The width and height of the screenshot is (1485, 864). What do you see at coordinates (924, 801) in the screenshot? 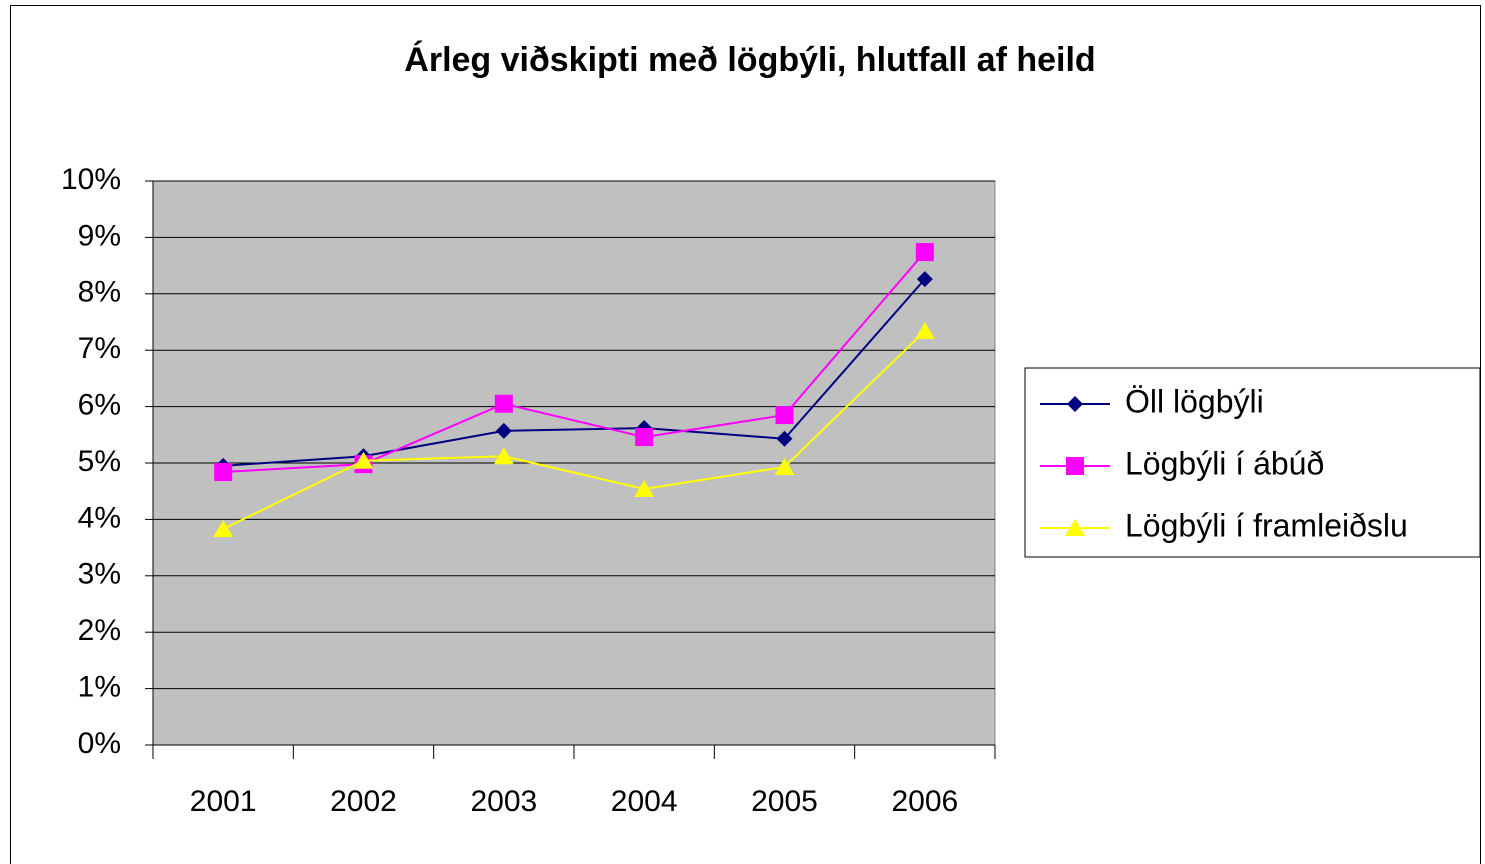
I see `x-tick-label: 2006` at bounding box center [924, 801].